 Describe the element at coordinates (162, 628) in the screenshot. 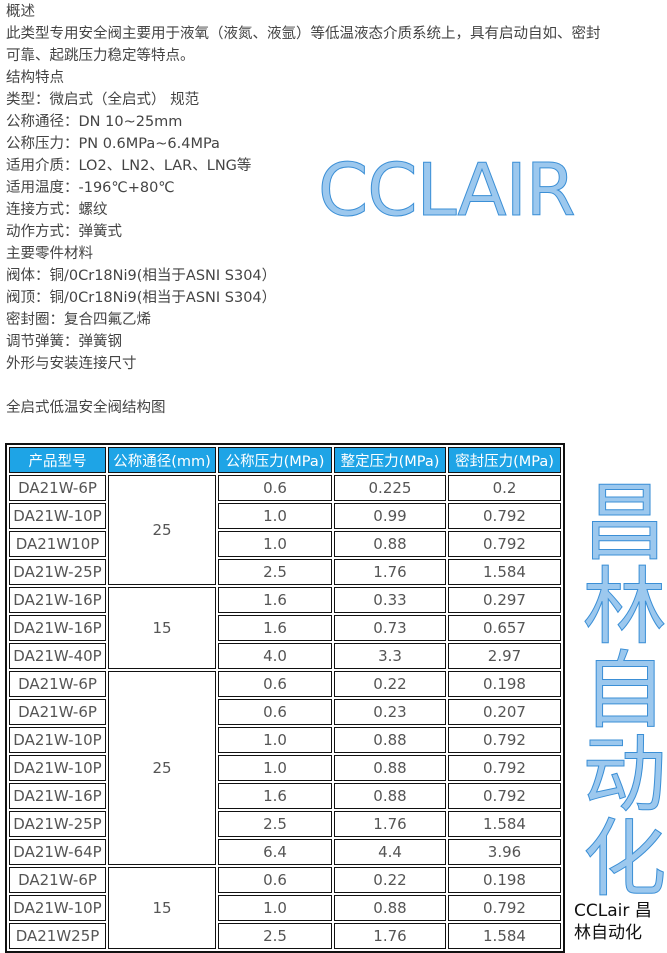

I see `nominal-diameter-cell: 15` at that location.